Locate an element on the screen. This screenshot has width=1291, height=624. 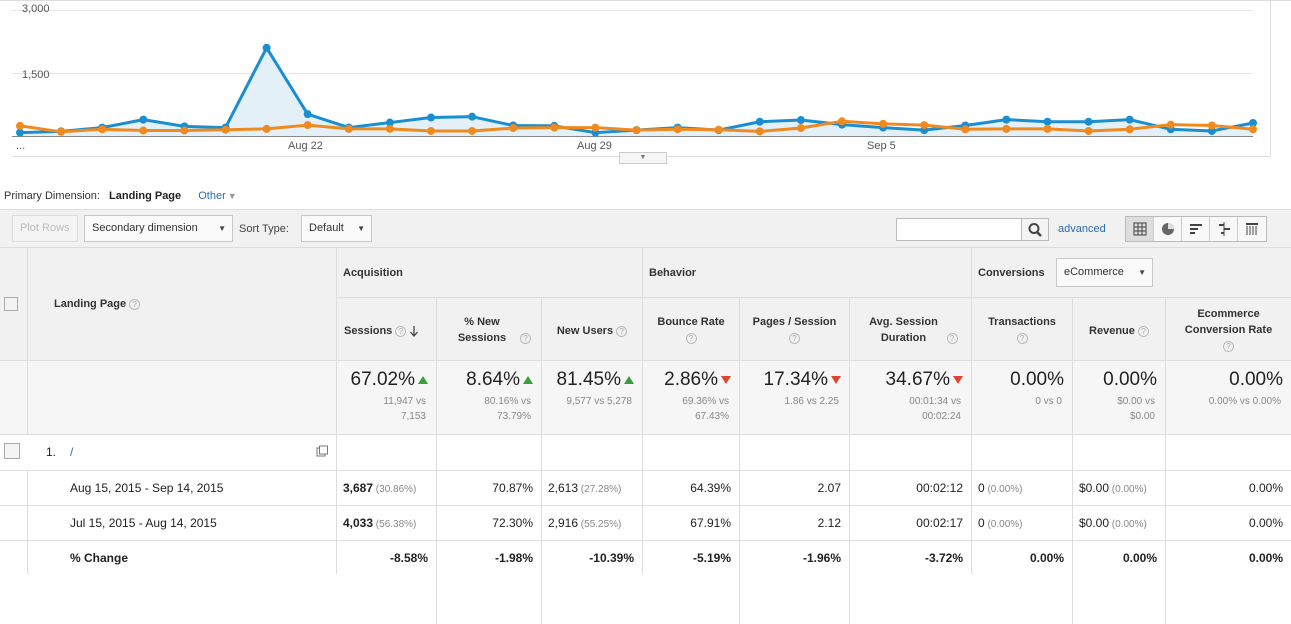
bounce-rate-column-header: Bounce Rate? is located at coordinates (691, 330).